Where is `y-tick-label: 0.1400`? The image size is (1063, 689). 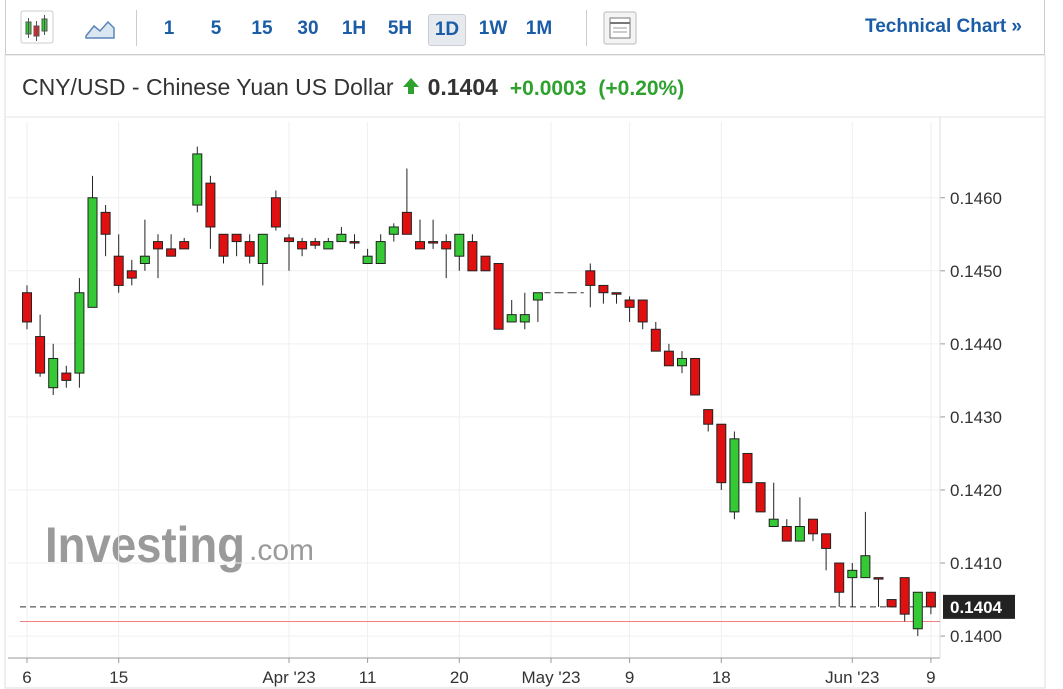
y-tick-label: 0.1400 is located at coordinates (976, 636).